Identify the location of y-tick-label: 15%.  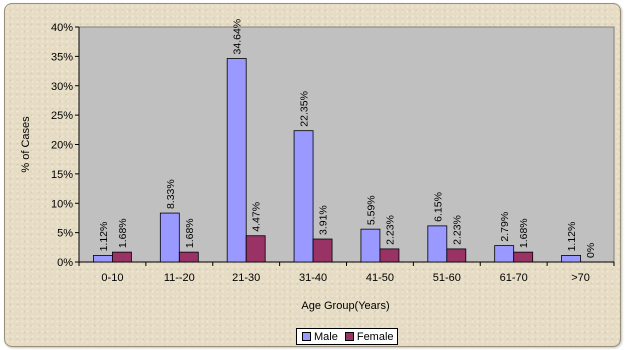
(62, 175).